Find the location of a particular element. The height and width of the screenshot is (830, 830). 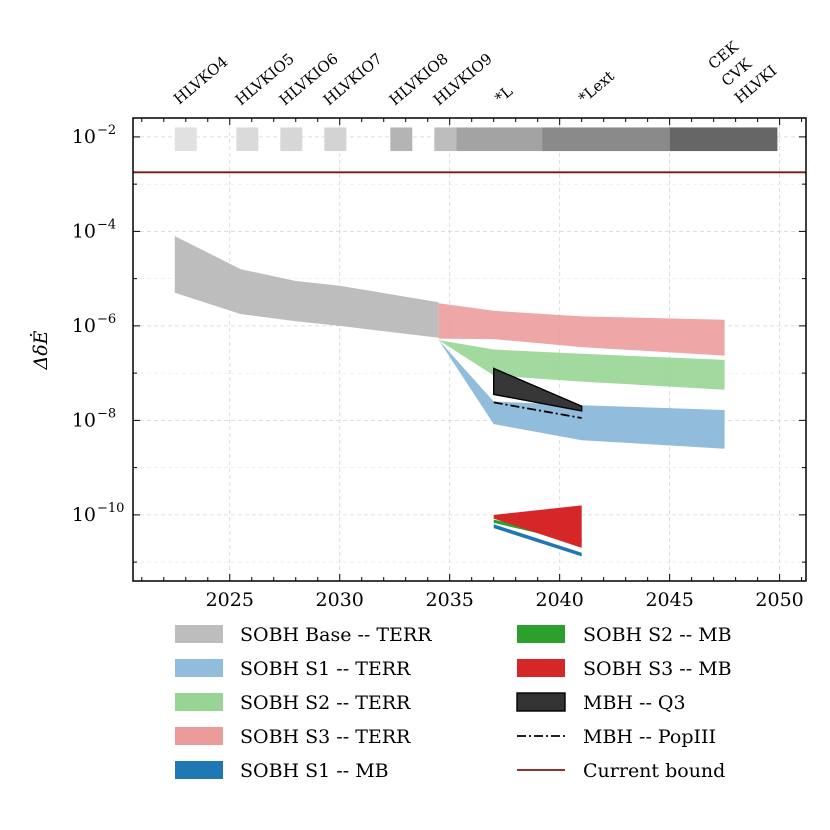

band-s2-terr is located at coordinates (581, 365).